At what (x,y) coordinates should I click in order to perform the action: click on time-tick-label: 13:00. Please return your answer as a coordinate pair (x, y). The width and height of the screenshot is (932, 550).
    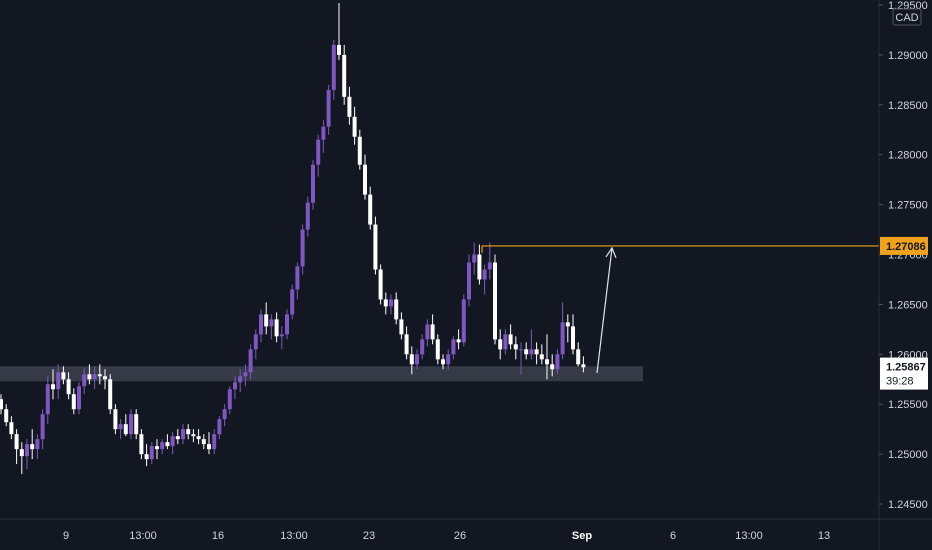
    Looking at the image, I should click on (749, 536).